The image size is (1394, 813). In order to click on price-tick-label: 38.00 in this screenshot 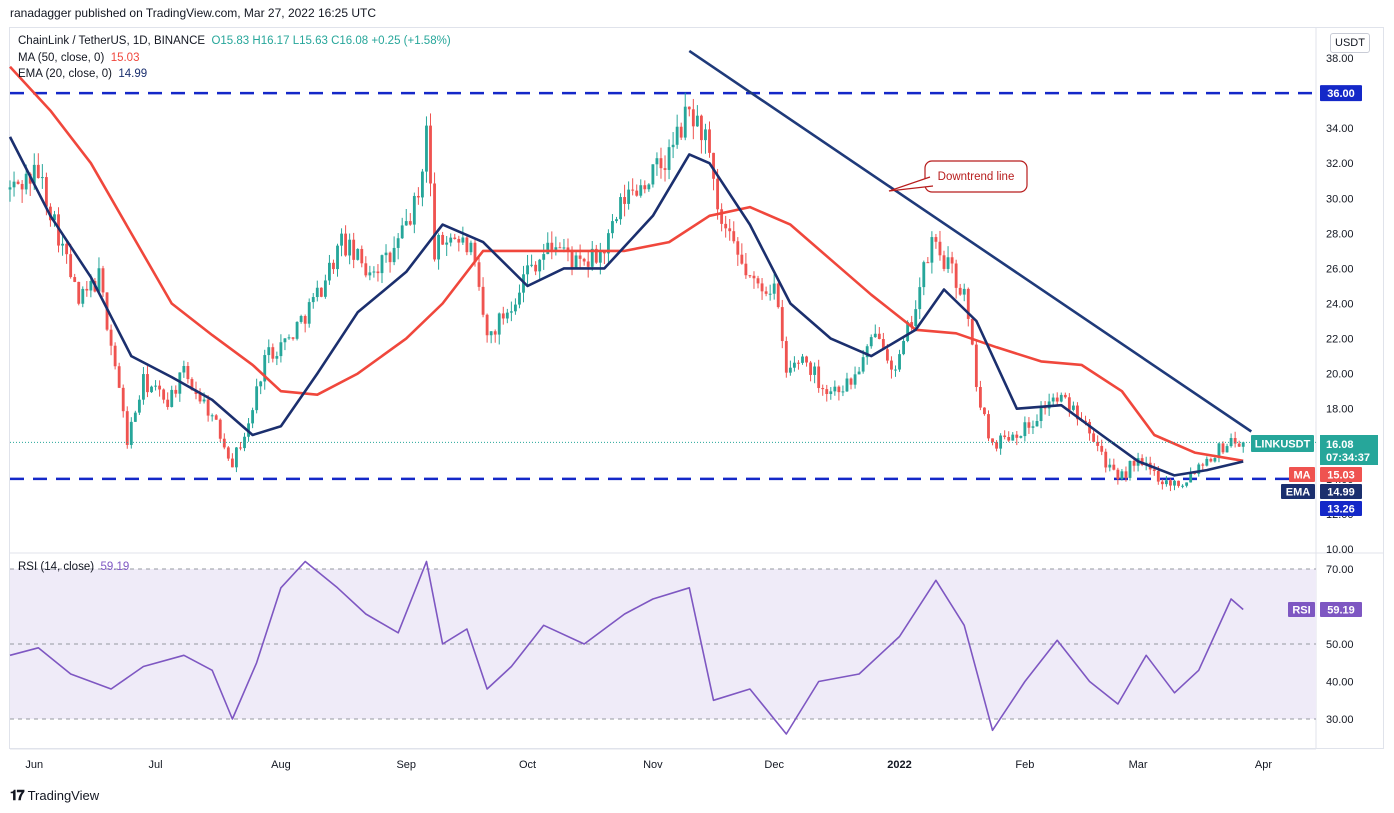, I will do `click(1340, 59)`.